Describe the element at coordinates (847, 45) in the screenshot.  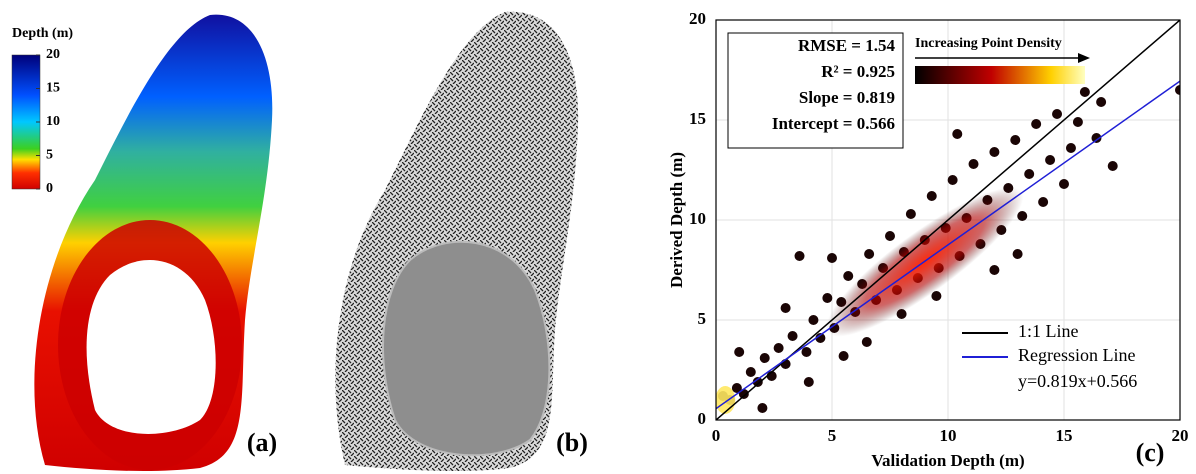
I see `stat: RMSE = 1.54` at that location.